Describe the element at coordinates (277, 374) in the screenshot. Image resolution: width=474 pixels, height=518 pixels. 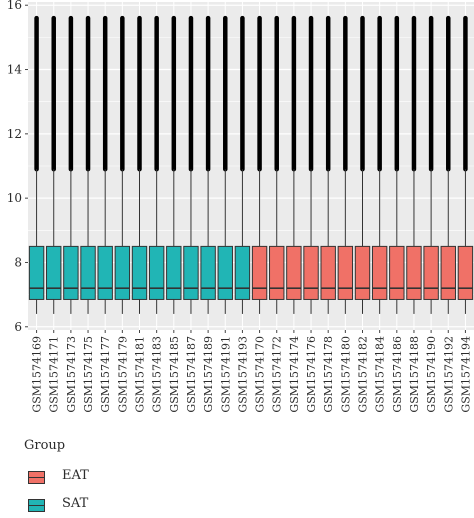
I see `x-tick-label: GSM1574172` at that location.